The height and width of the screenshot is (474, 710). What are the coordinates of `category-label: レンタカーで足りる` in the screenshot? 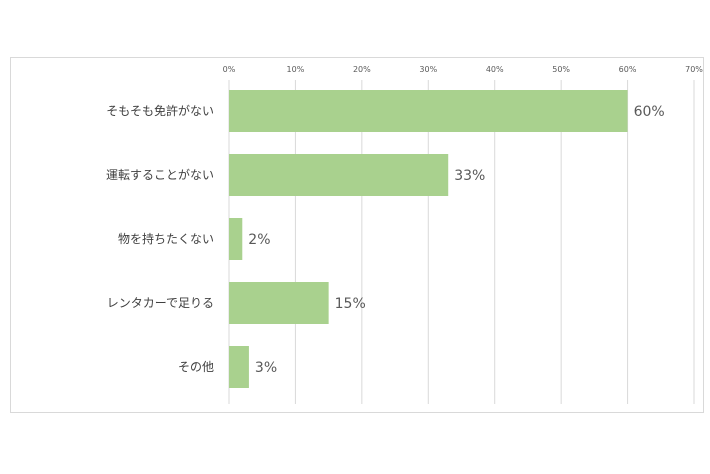 It's located at (160, 303).